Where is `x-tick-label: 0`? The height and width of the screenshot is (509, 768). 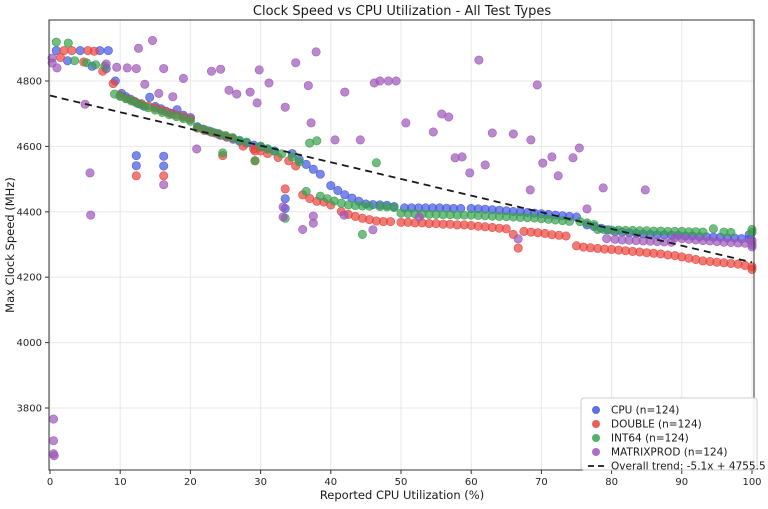 x-tick-label: 0 is located at coordinates (50, 482).